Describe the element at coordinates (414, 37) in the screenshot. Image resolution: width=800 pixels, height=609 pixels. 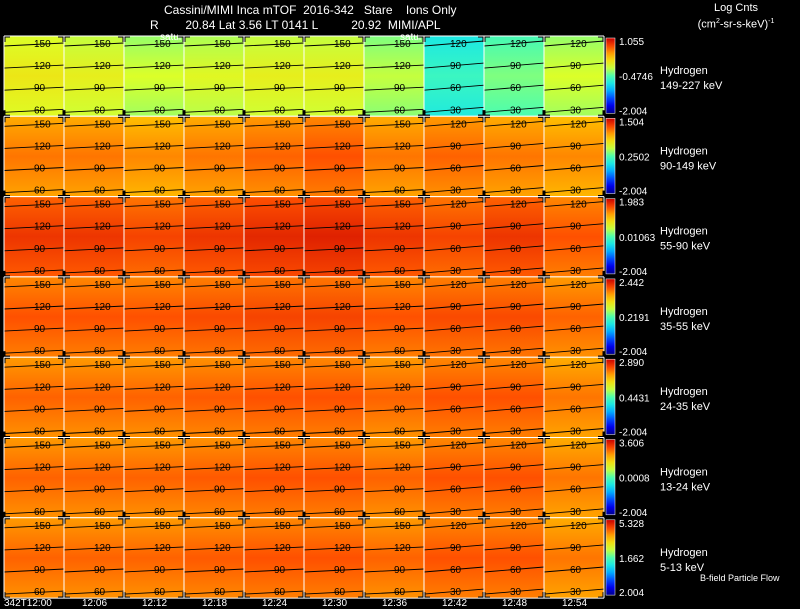
I see `saturn-label: saturn` at that location.